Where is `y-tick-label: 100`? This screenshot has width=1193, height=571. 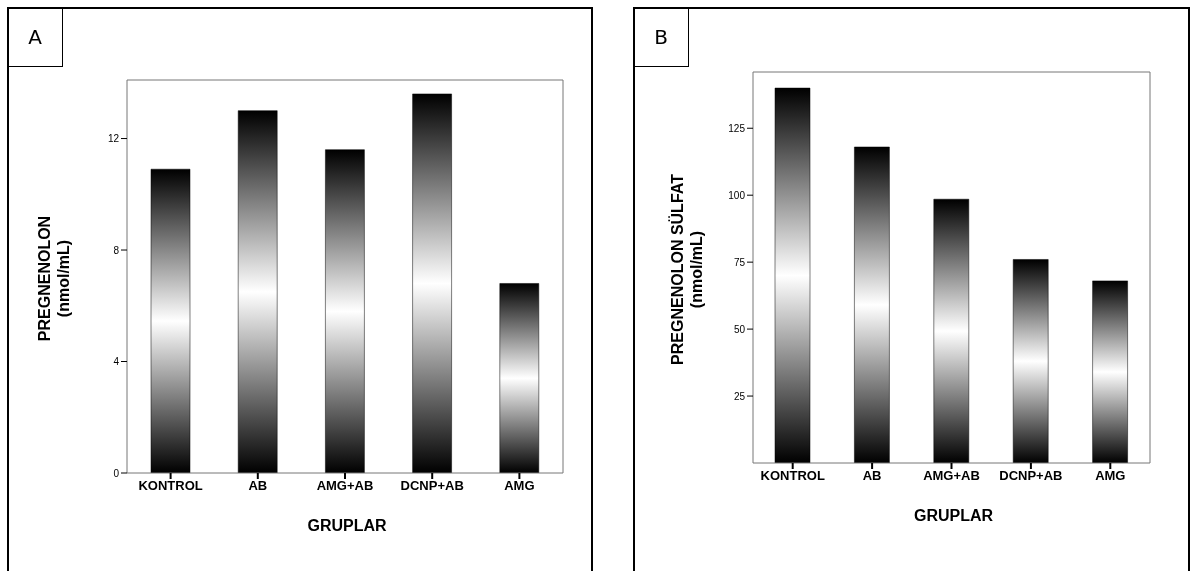
y-tick-label: 100 is located at coordinates (737, 195).